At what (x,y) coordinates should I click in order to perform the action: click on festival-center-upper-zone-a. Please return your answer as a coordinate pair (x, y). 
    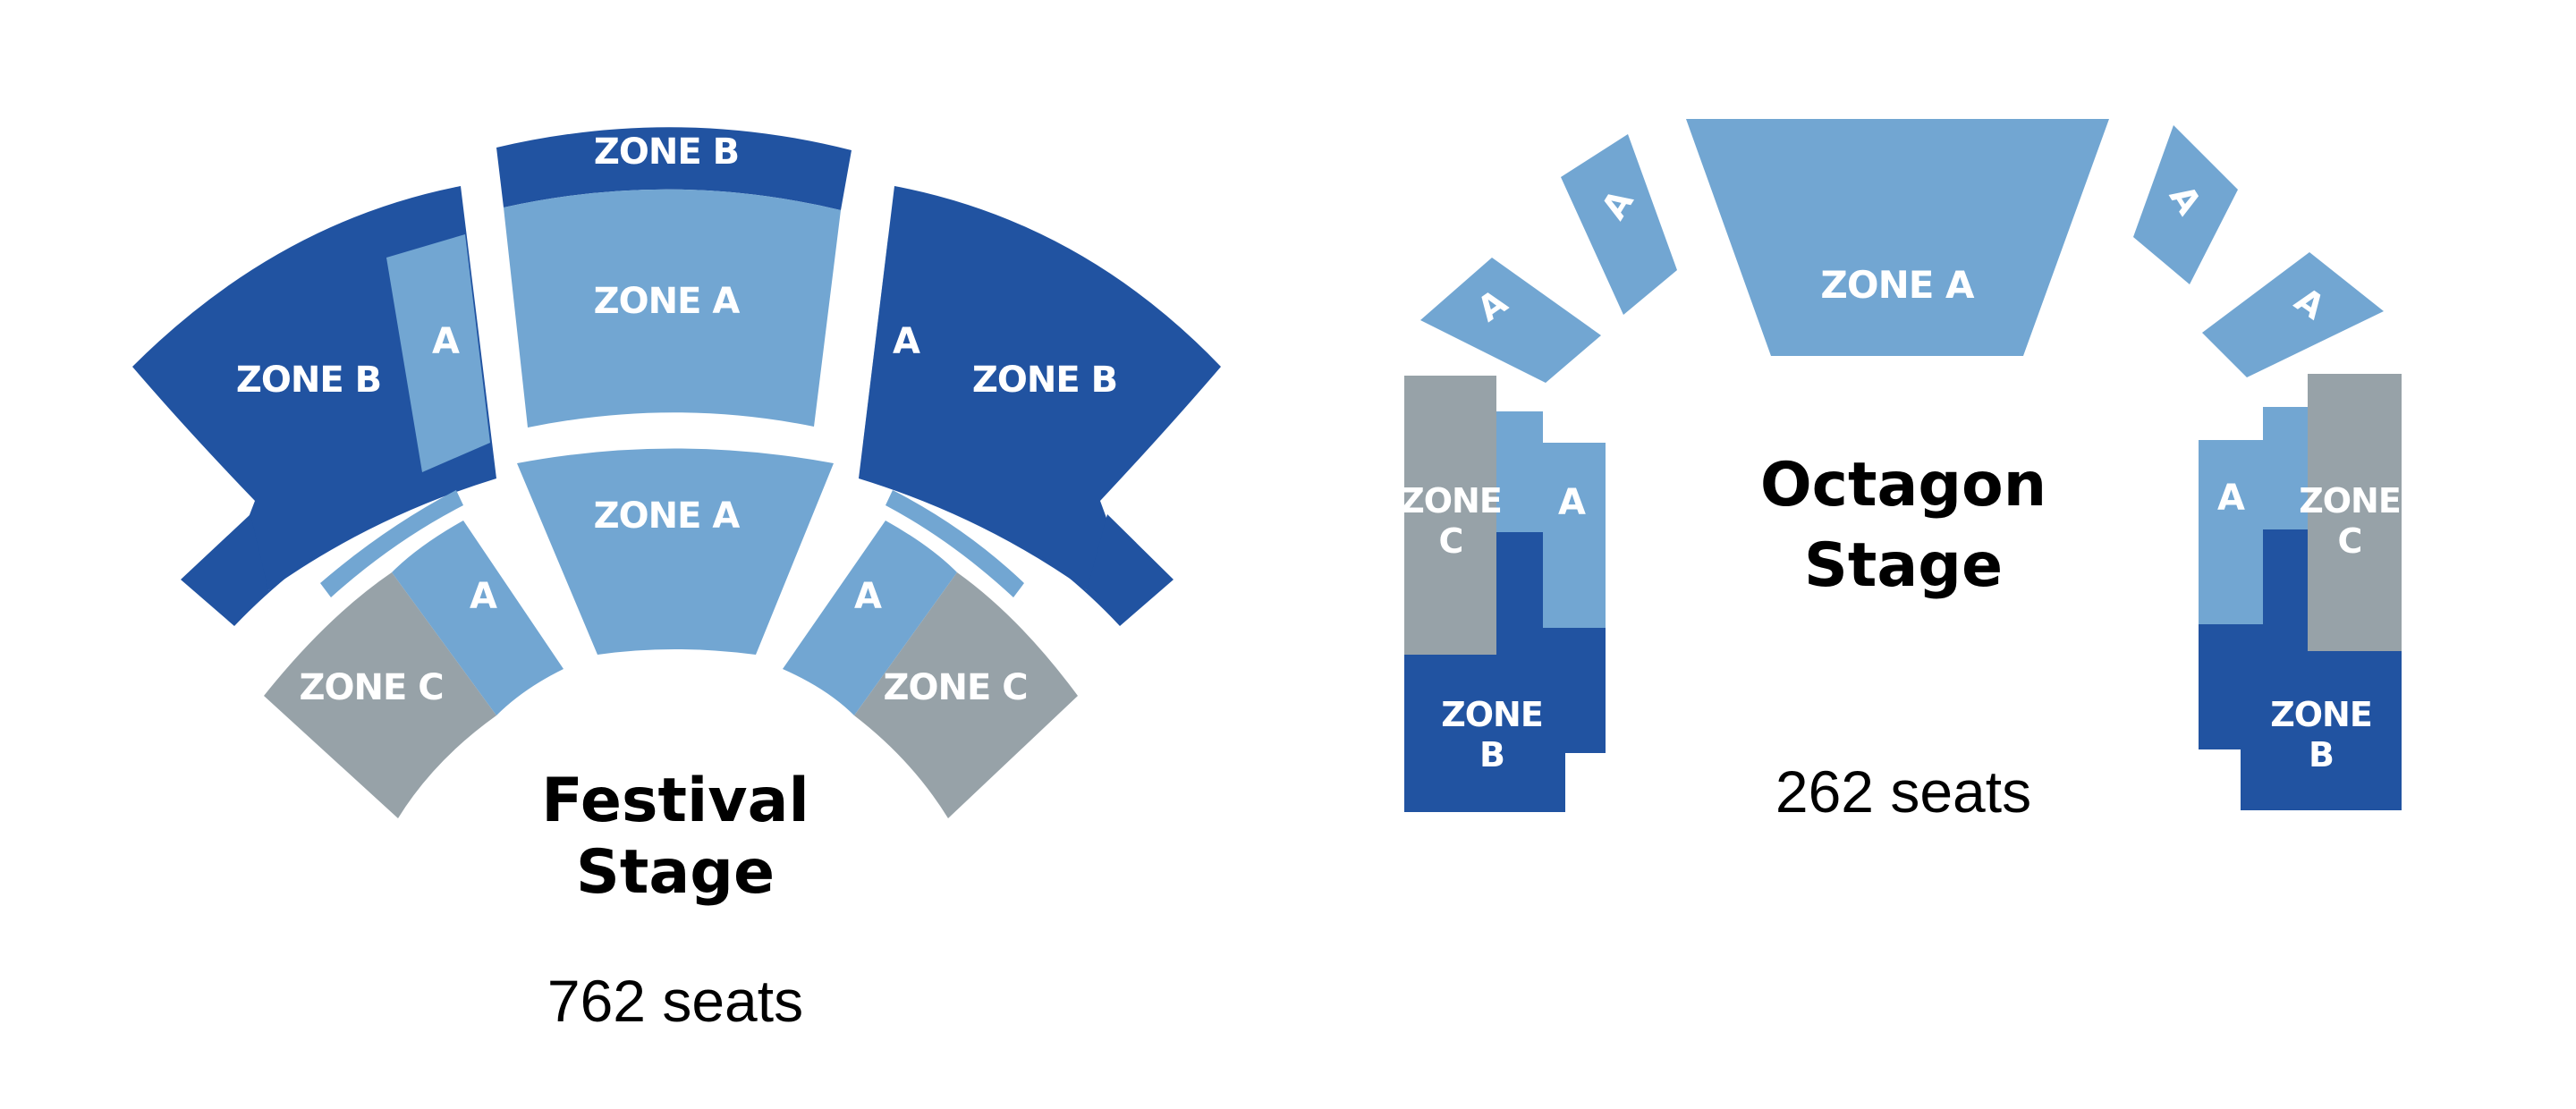
    Looking at the image, I should click on (672, 309).